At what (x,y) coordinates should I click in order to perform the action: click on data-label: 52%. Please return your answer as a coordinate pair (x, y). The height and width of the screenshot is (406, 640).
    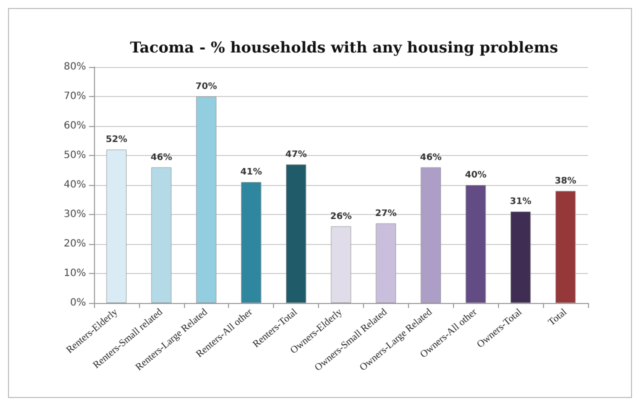
    Looking at the image, I should click on (117, 140).